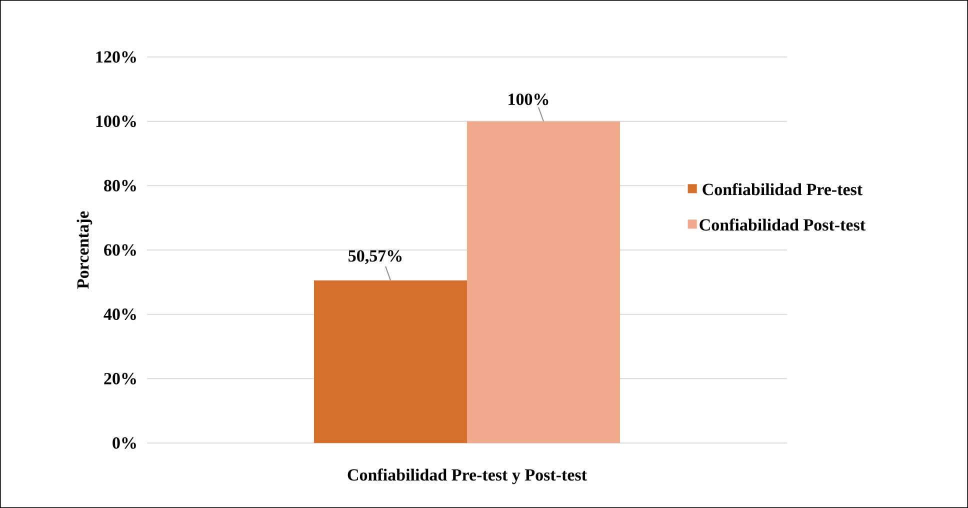 The height and width of the screenshot is (508, 968). I want to click on y-axis-title: Porcentaje, so click(84, 250).